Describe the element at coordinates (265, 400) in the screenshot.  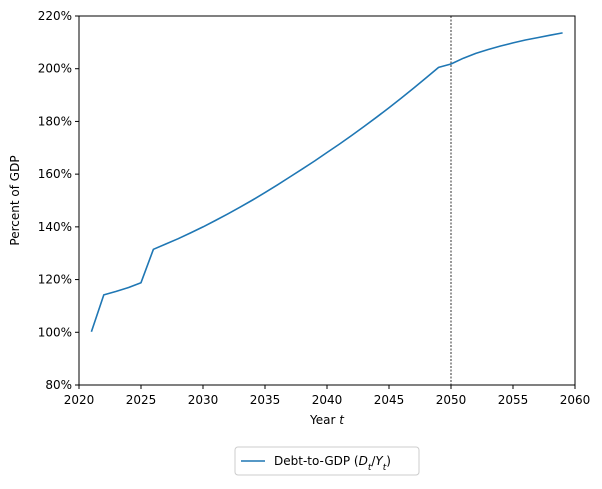
I see `x-tick-label: 2035` at that location.